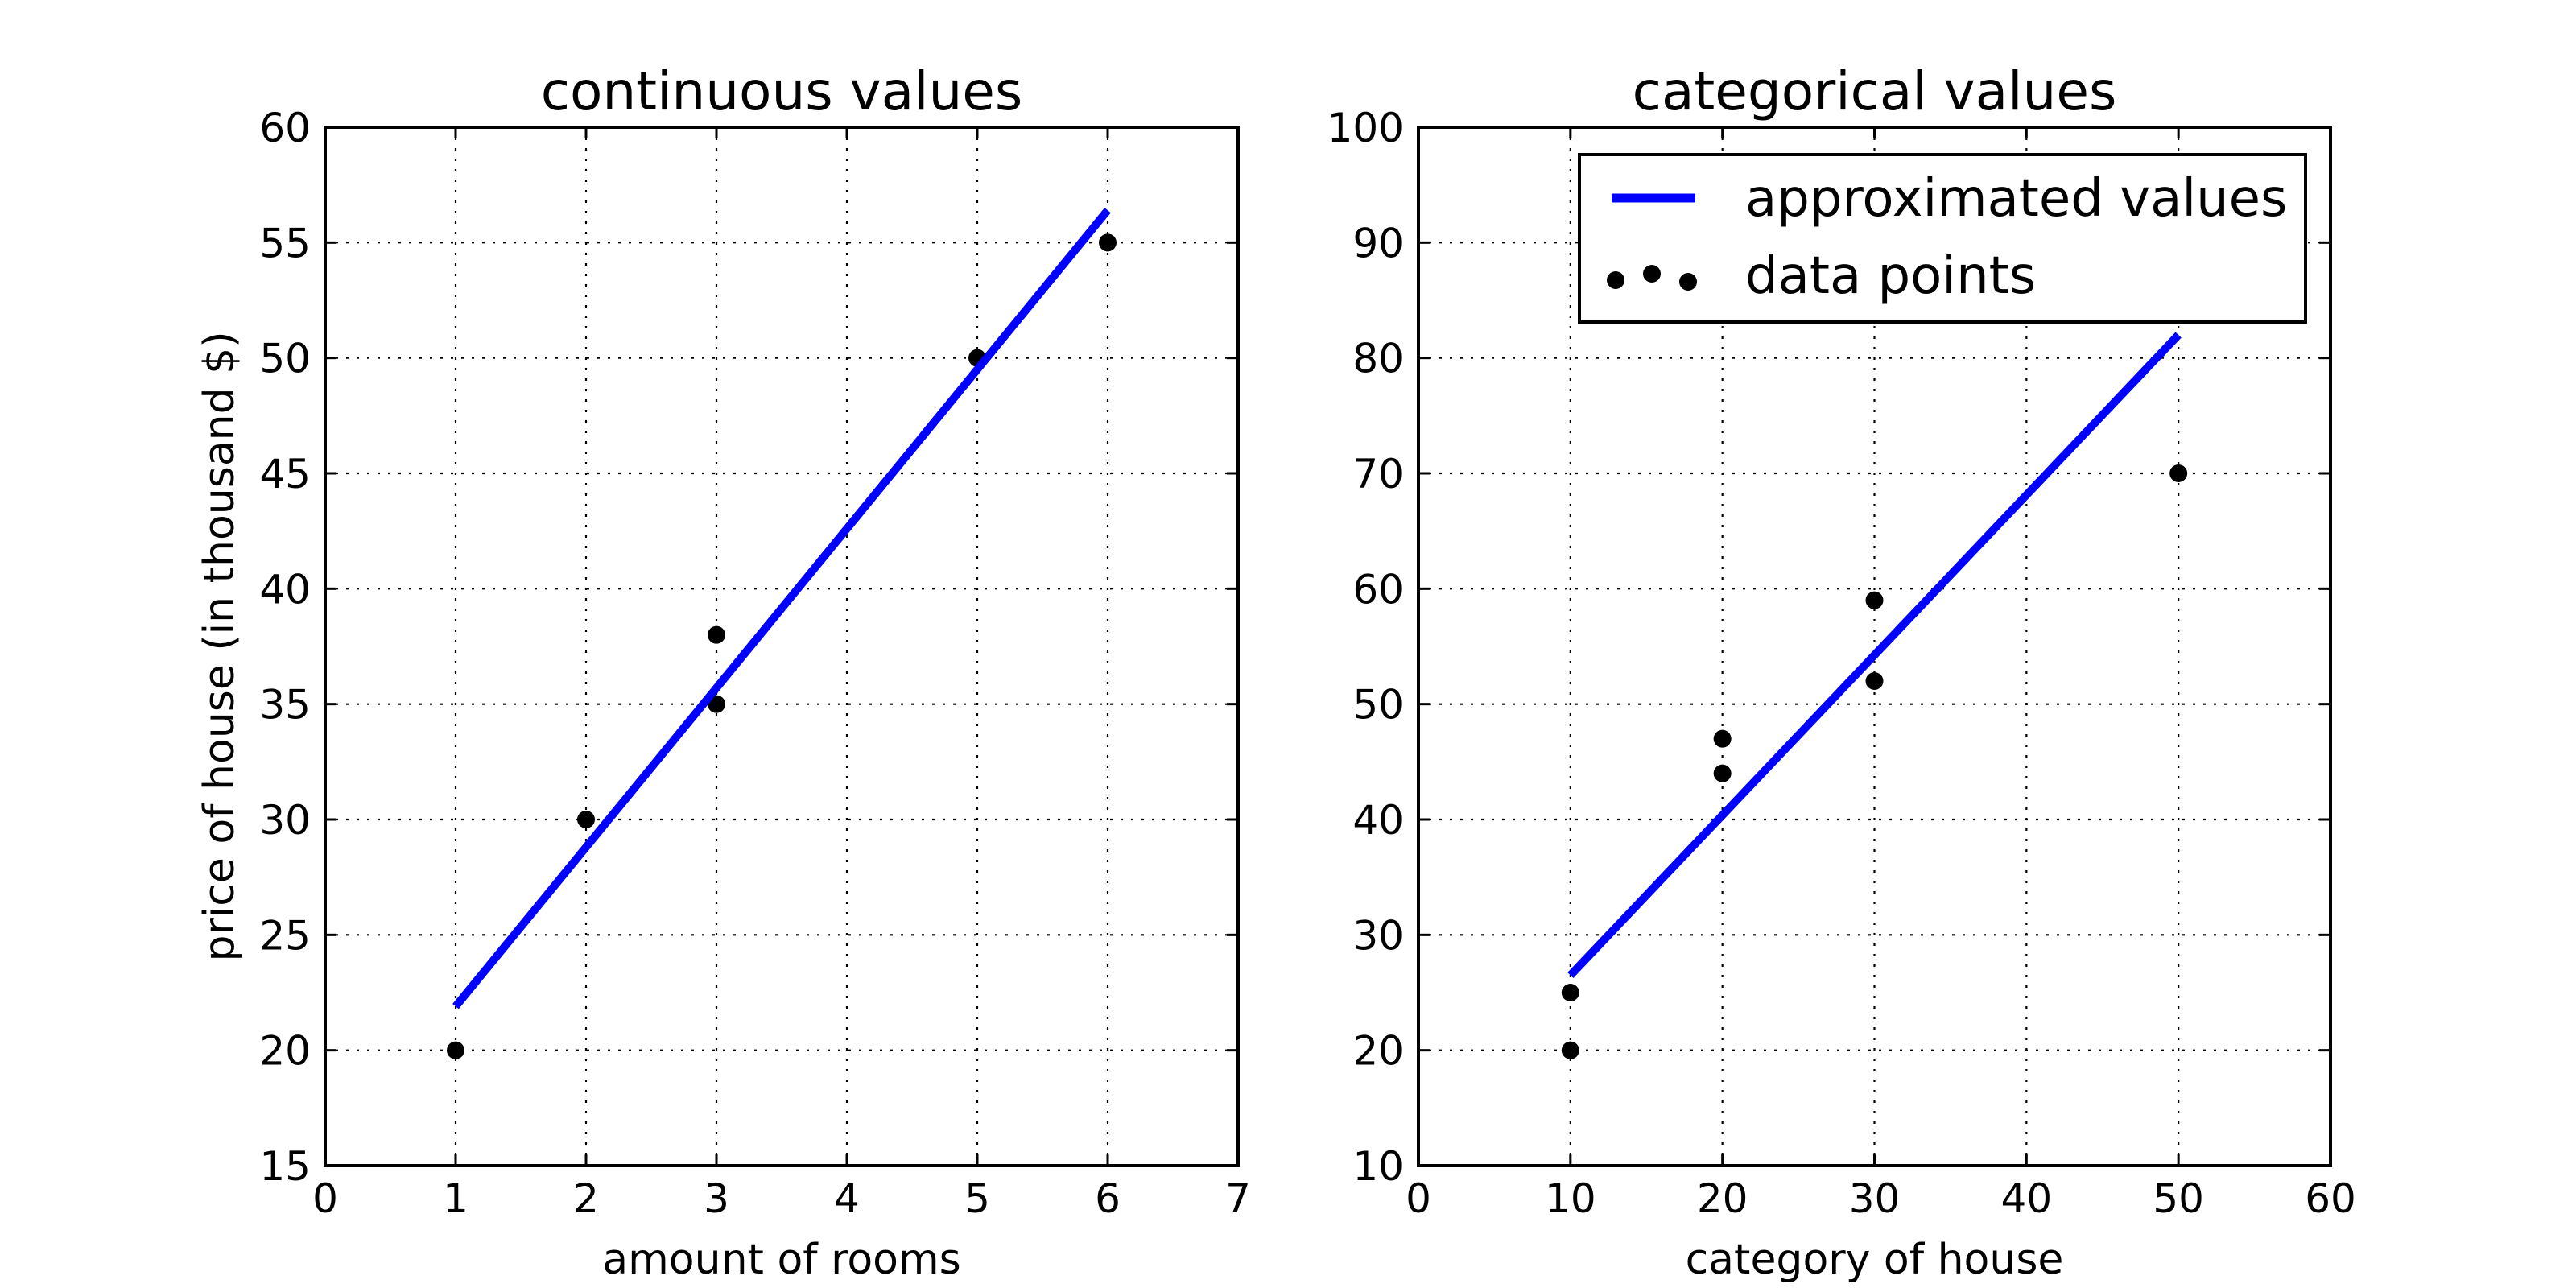 The height and width of the screenshot is (1288, 2576). What do you see at coordinates (2330, 1198) in the screenshot?
I see `x-tick-label: 60` at bounding box center [2330, 1198].